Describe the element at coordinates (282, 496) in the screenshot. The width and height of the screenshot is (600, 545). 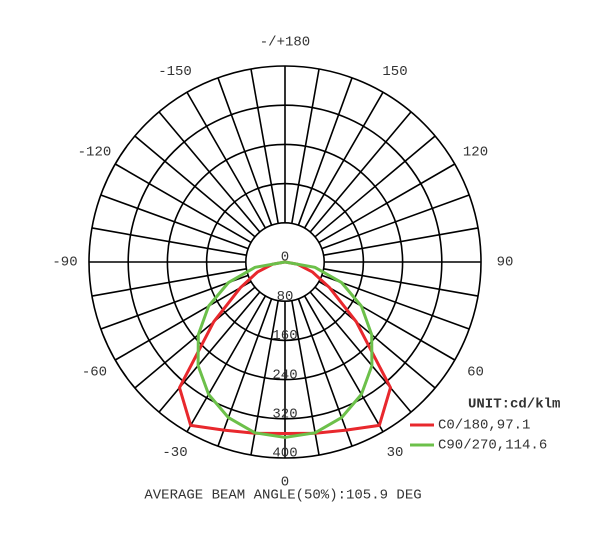
I see `annotation: AVERAGE BEAM ANGLE(50%):105.9 DEG` at that location.